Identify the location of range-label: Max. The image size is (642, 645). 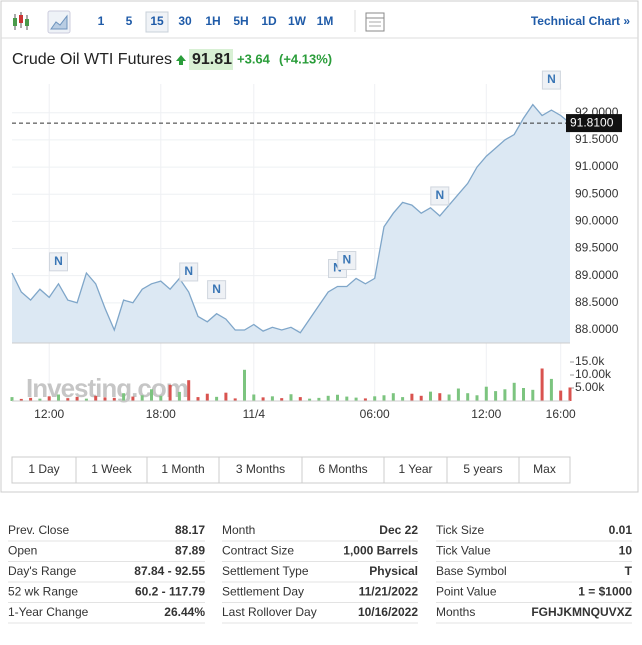
(544, 469).